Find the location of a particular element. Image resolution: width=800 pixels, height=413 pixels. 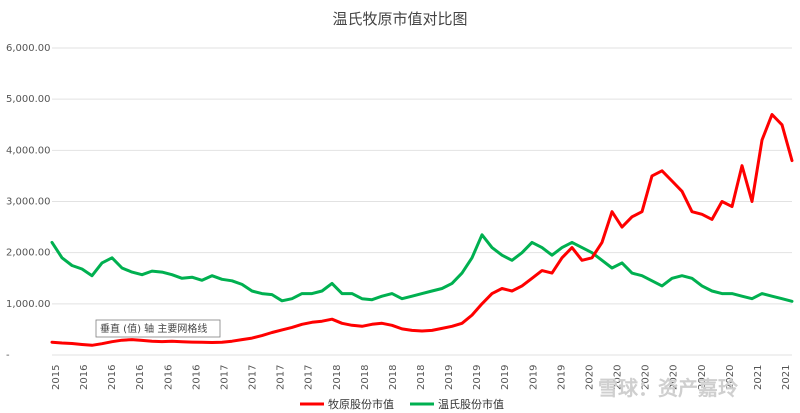

legend-label: 牧原股份市值 is located at coordinates (361, 404).